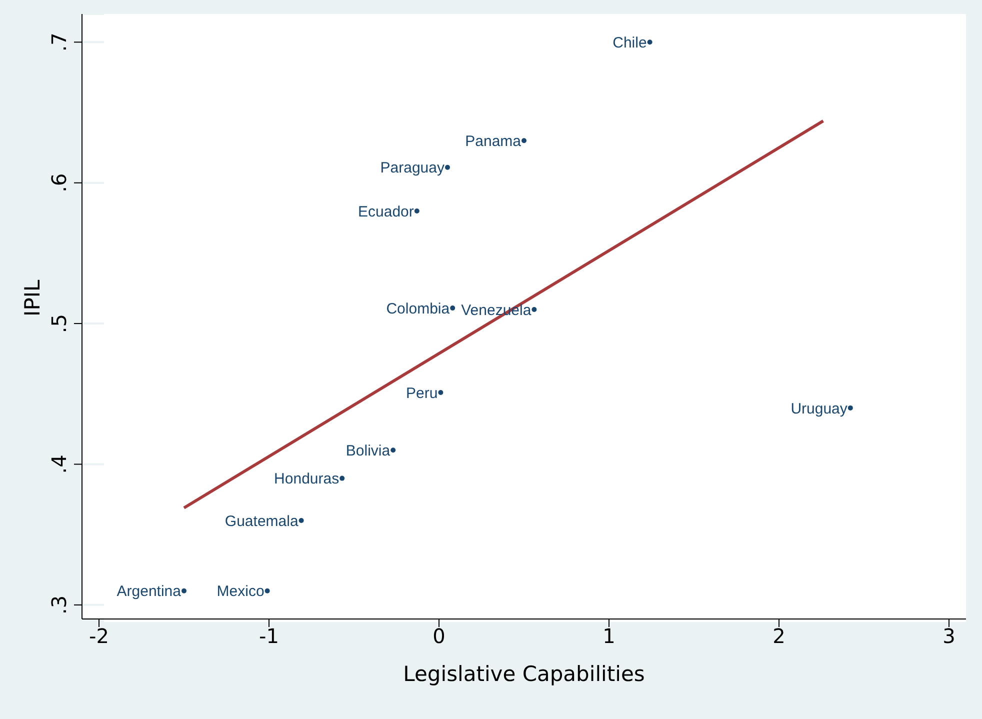 Image resolution: width=982 pixels, height=719 pixels. What do you see at coordinates (949, 636) in the screenshot?
I see `x-tick-label: 3` at bounding box center [949, 636].